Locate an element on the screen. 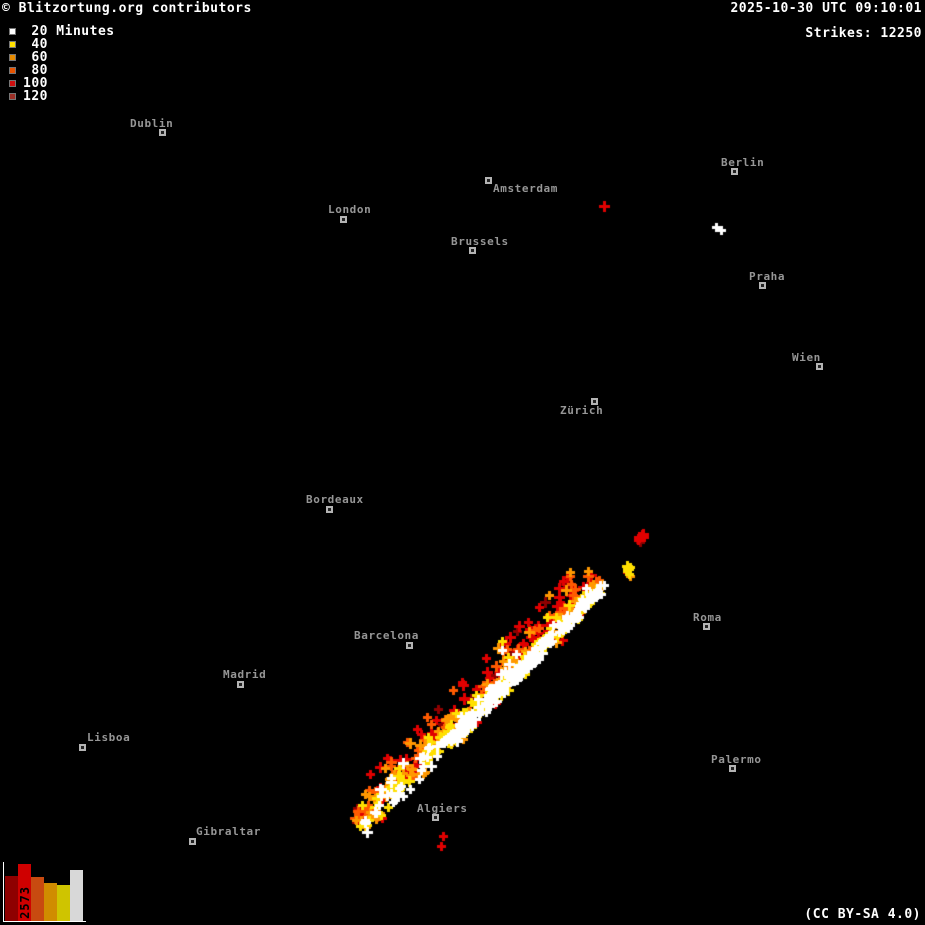 The width and height of the screenshot is (925, 925). city-marker-roma is located at coordinates (706, 626).